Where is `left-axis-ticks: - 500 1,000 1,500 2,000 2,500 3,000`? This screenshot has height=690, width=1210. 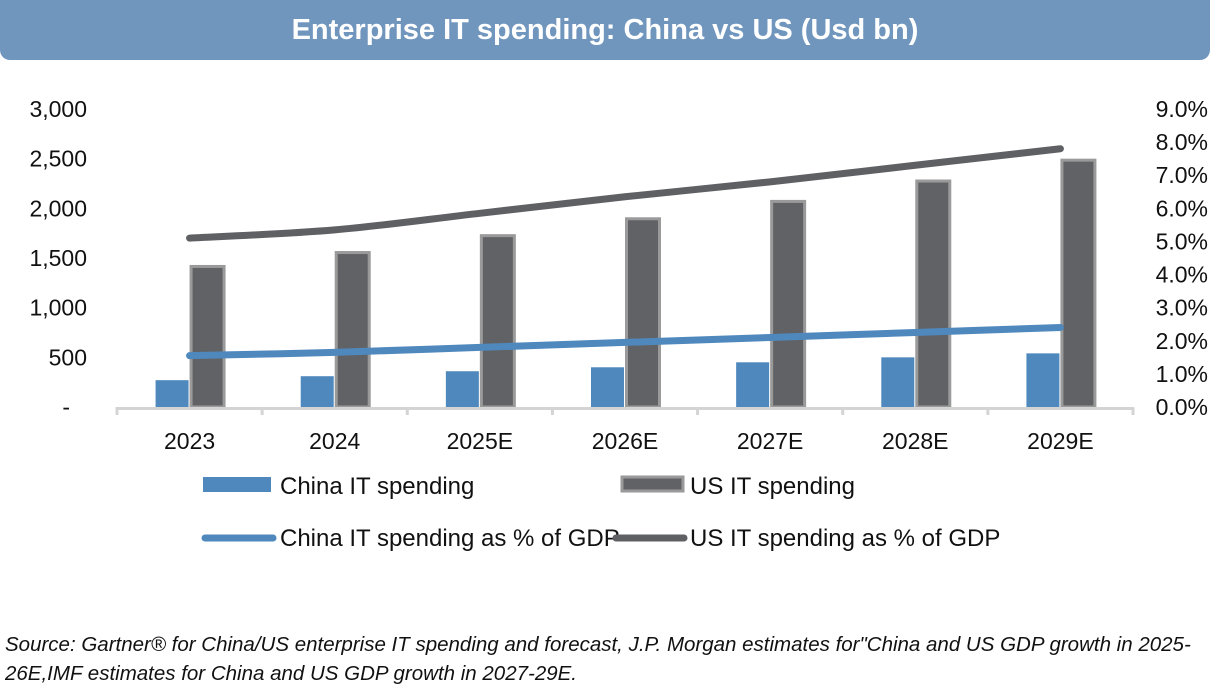
left-axis-ticks: - 500 1,000 1,500 2,000 2,500 3,000 is located at coordinates (58, 258).